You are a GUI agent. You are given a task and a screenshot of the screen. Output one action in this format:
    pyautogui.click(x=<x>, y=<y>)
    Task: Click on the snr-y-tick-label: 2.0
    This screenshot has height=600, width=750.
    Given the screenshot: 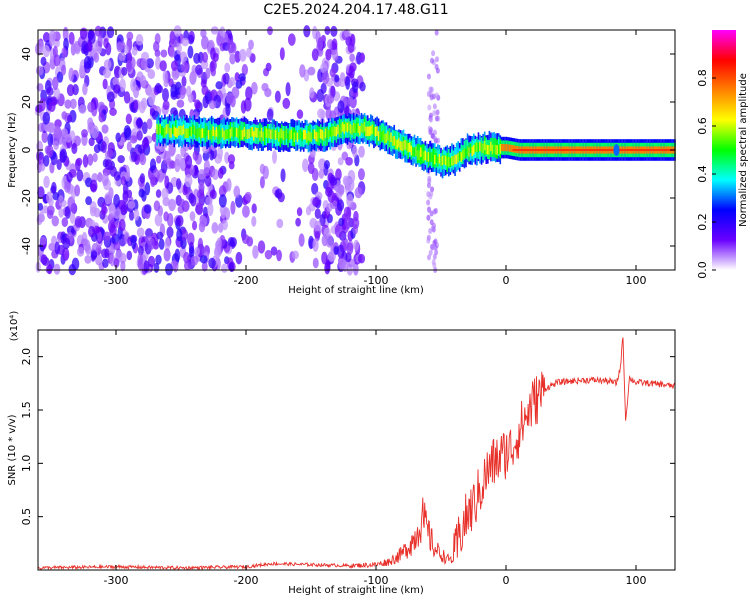 What is the action you would take?
    pyautogui.click(x=26, y=357)
    